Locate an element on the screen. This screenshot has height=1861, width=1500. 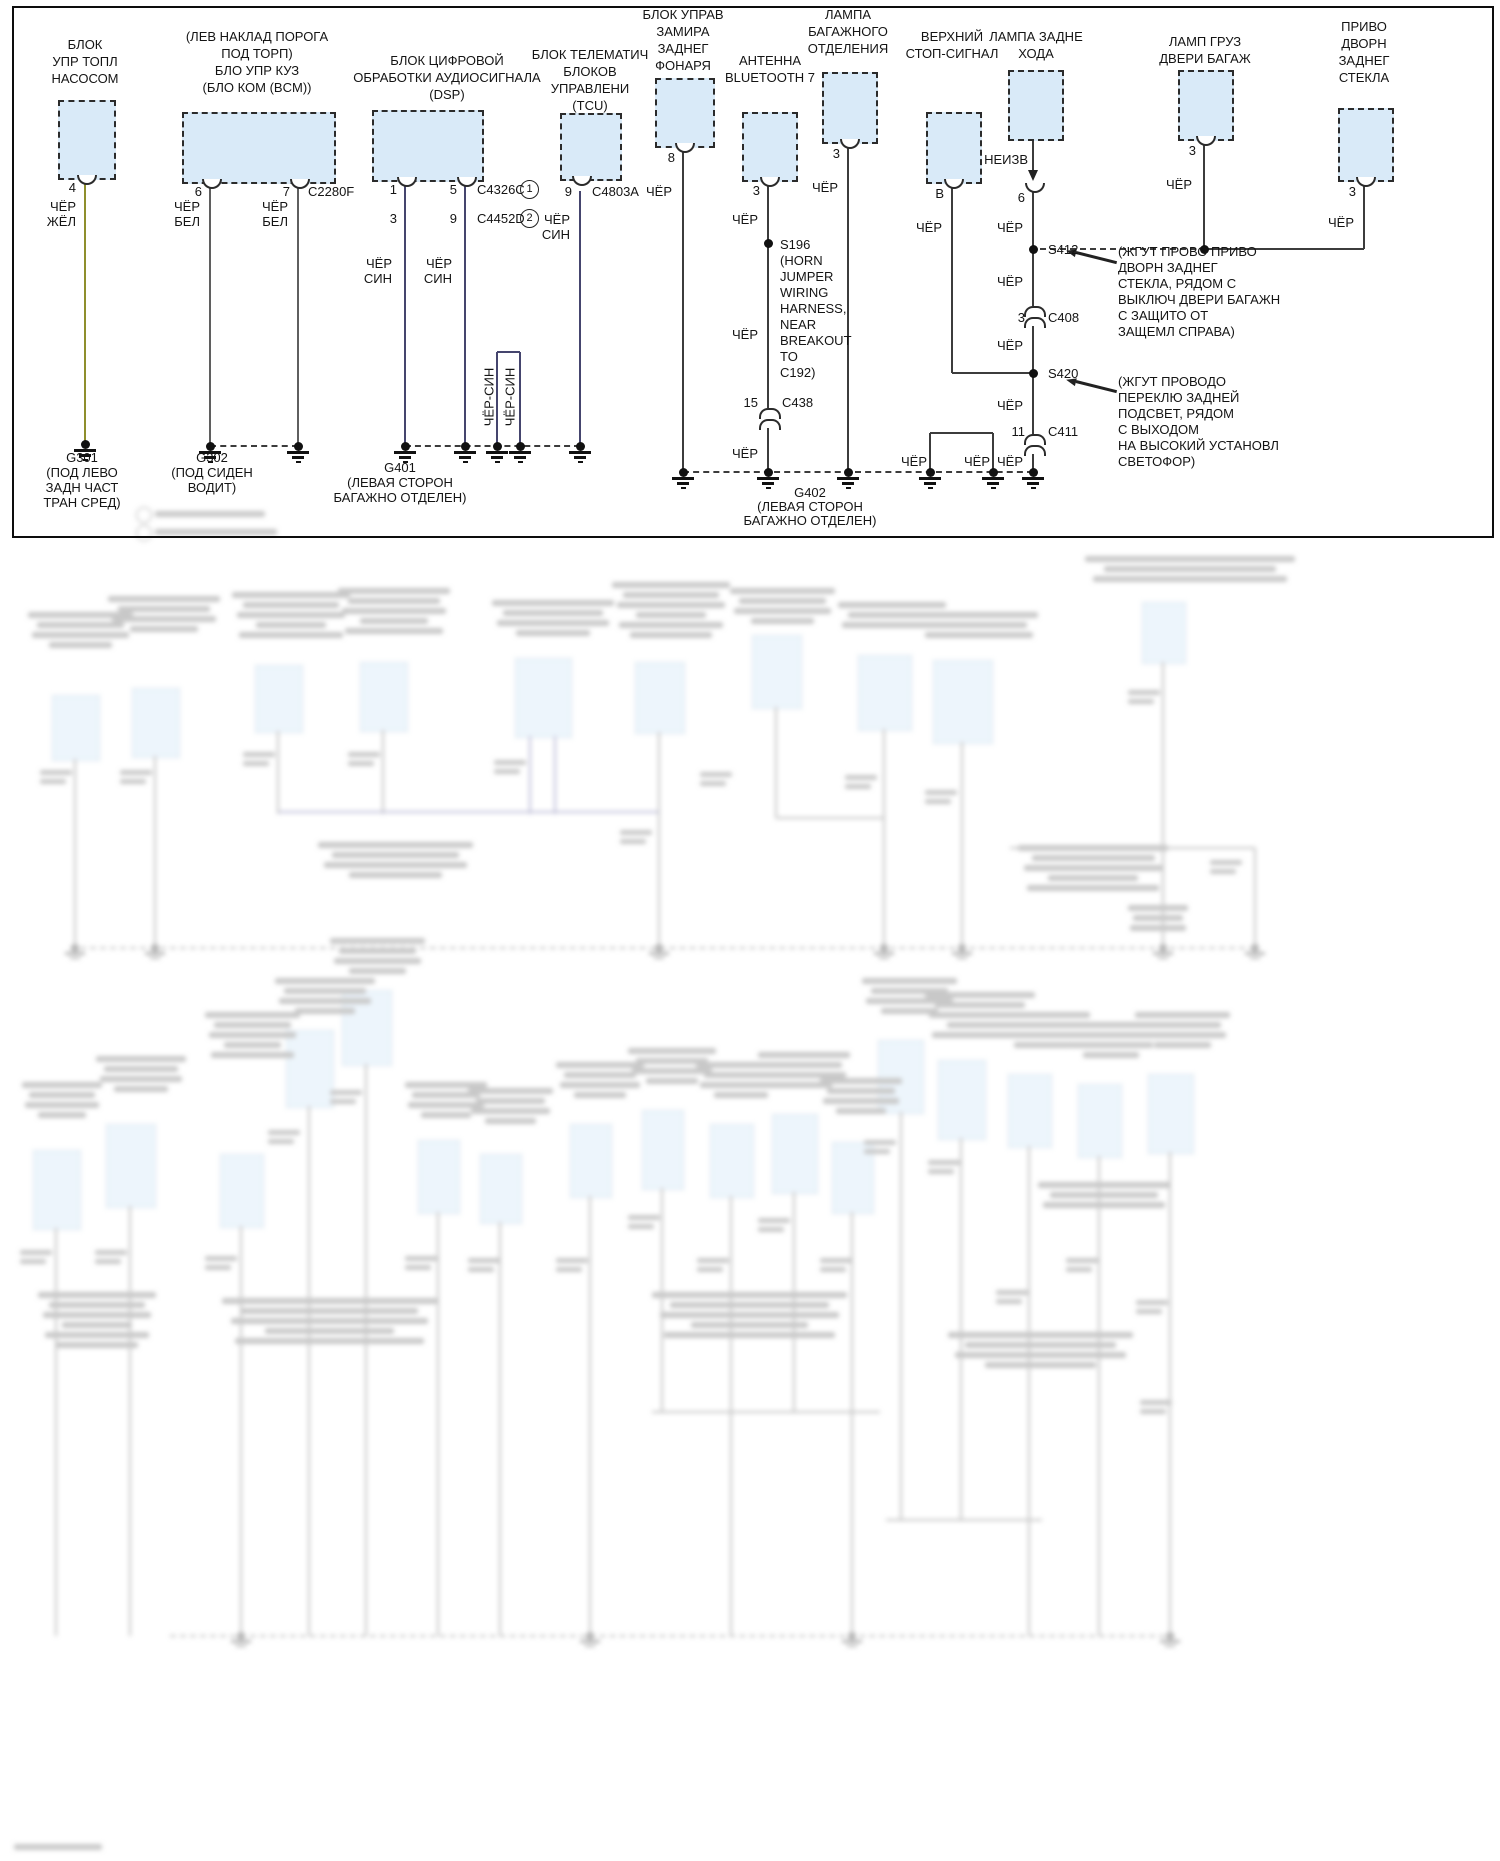
dsp-title-line: (DSP) is located at coordinates (447, 94).